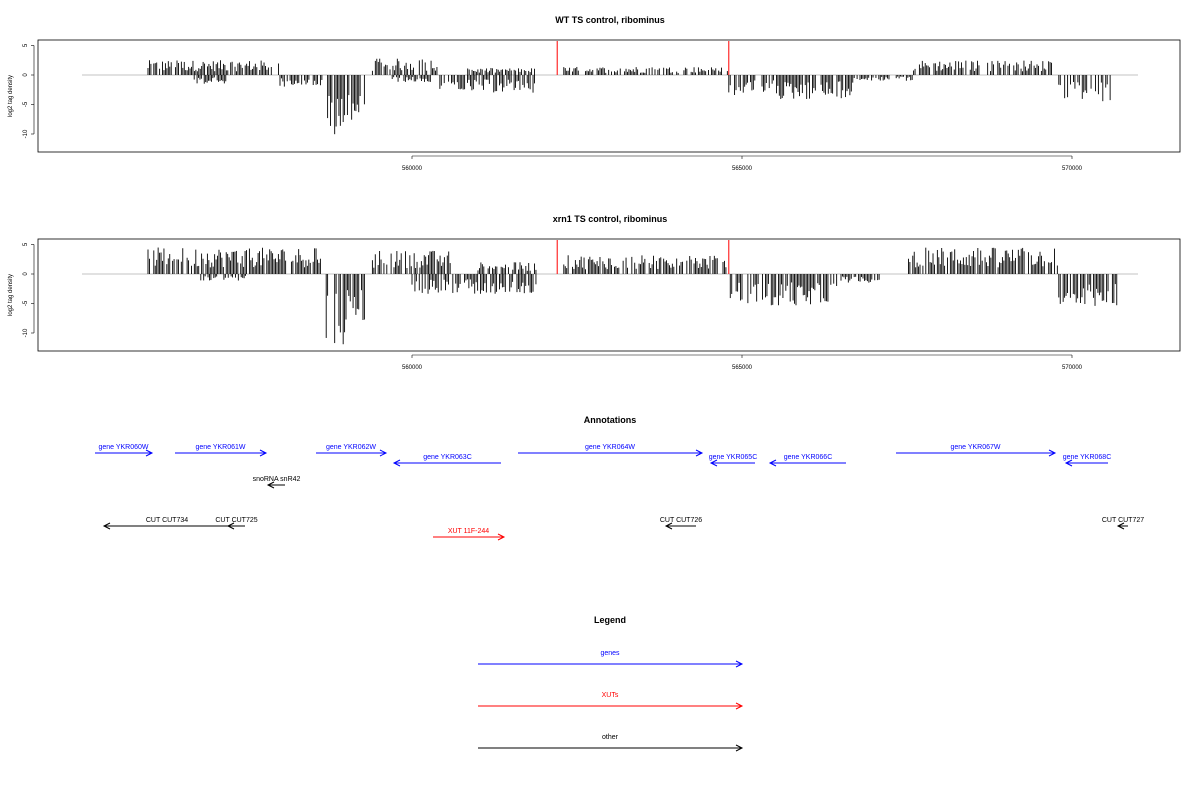  I want to click on annotation-feature: gene YKR066C, so click(807, 460).